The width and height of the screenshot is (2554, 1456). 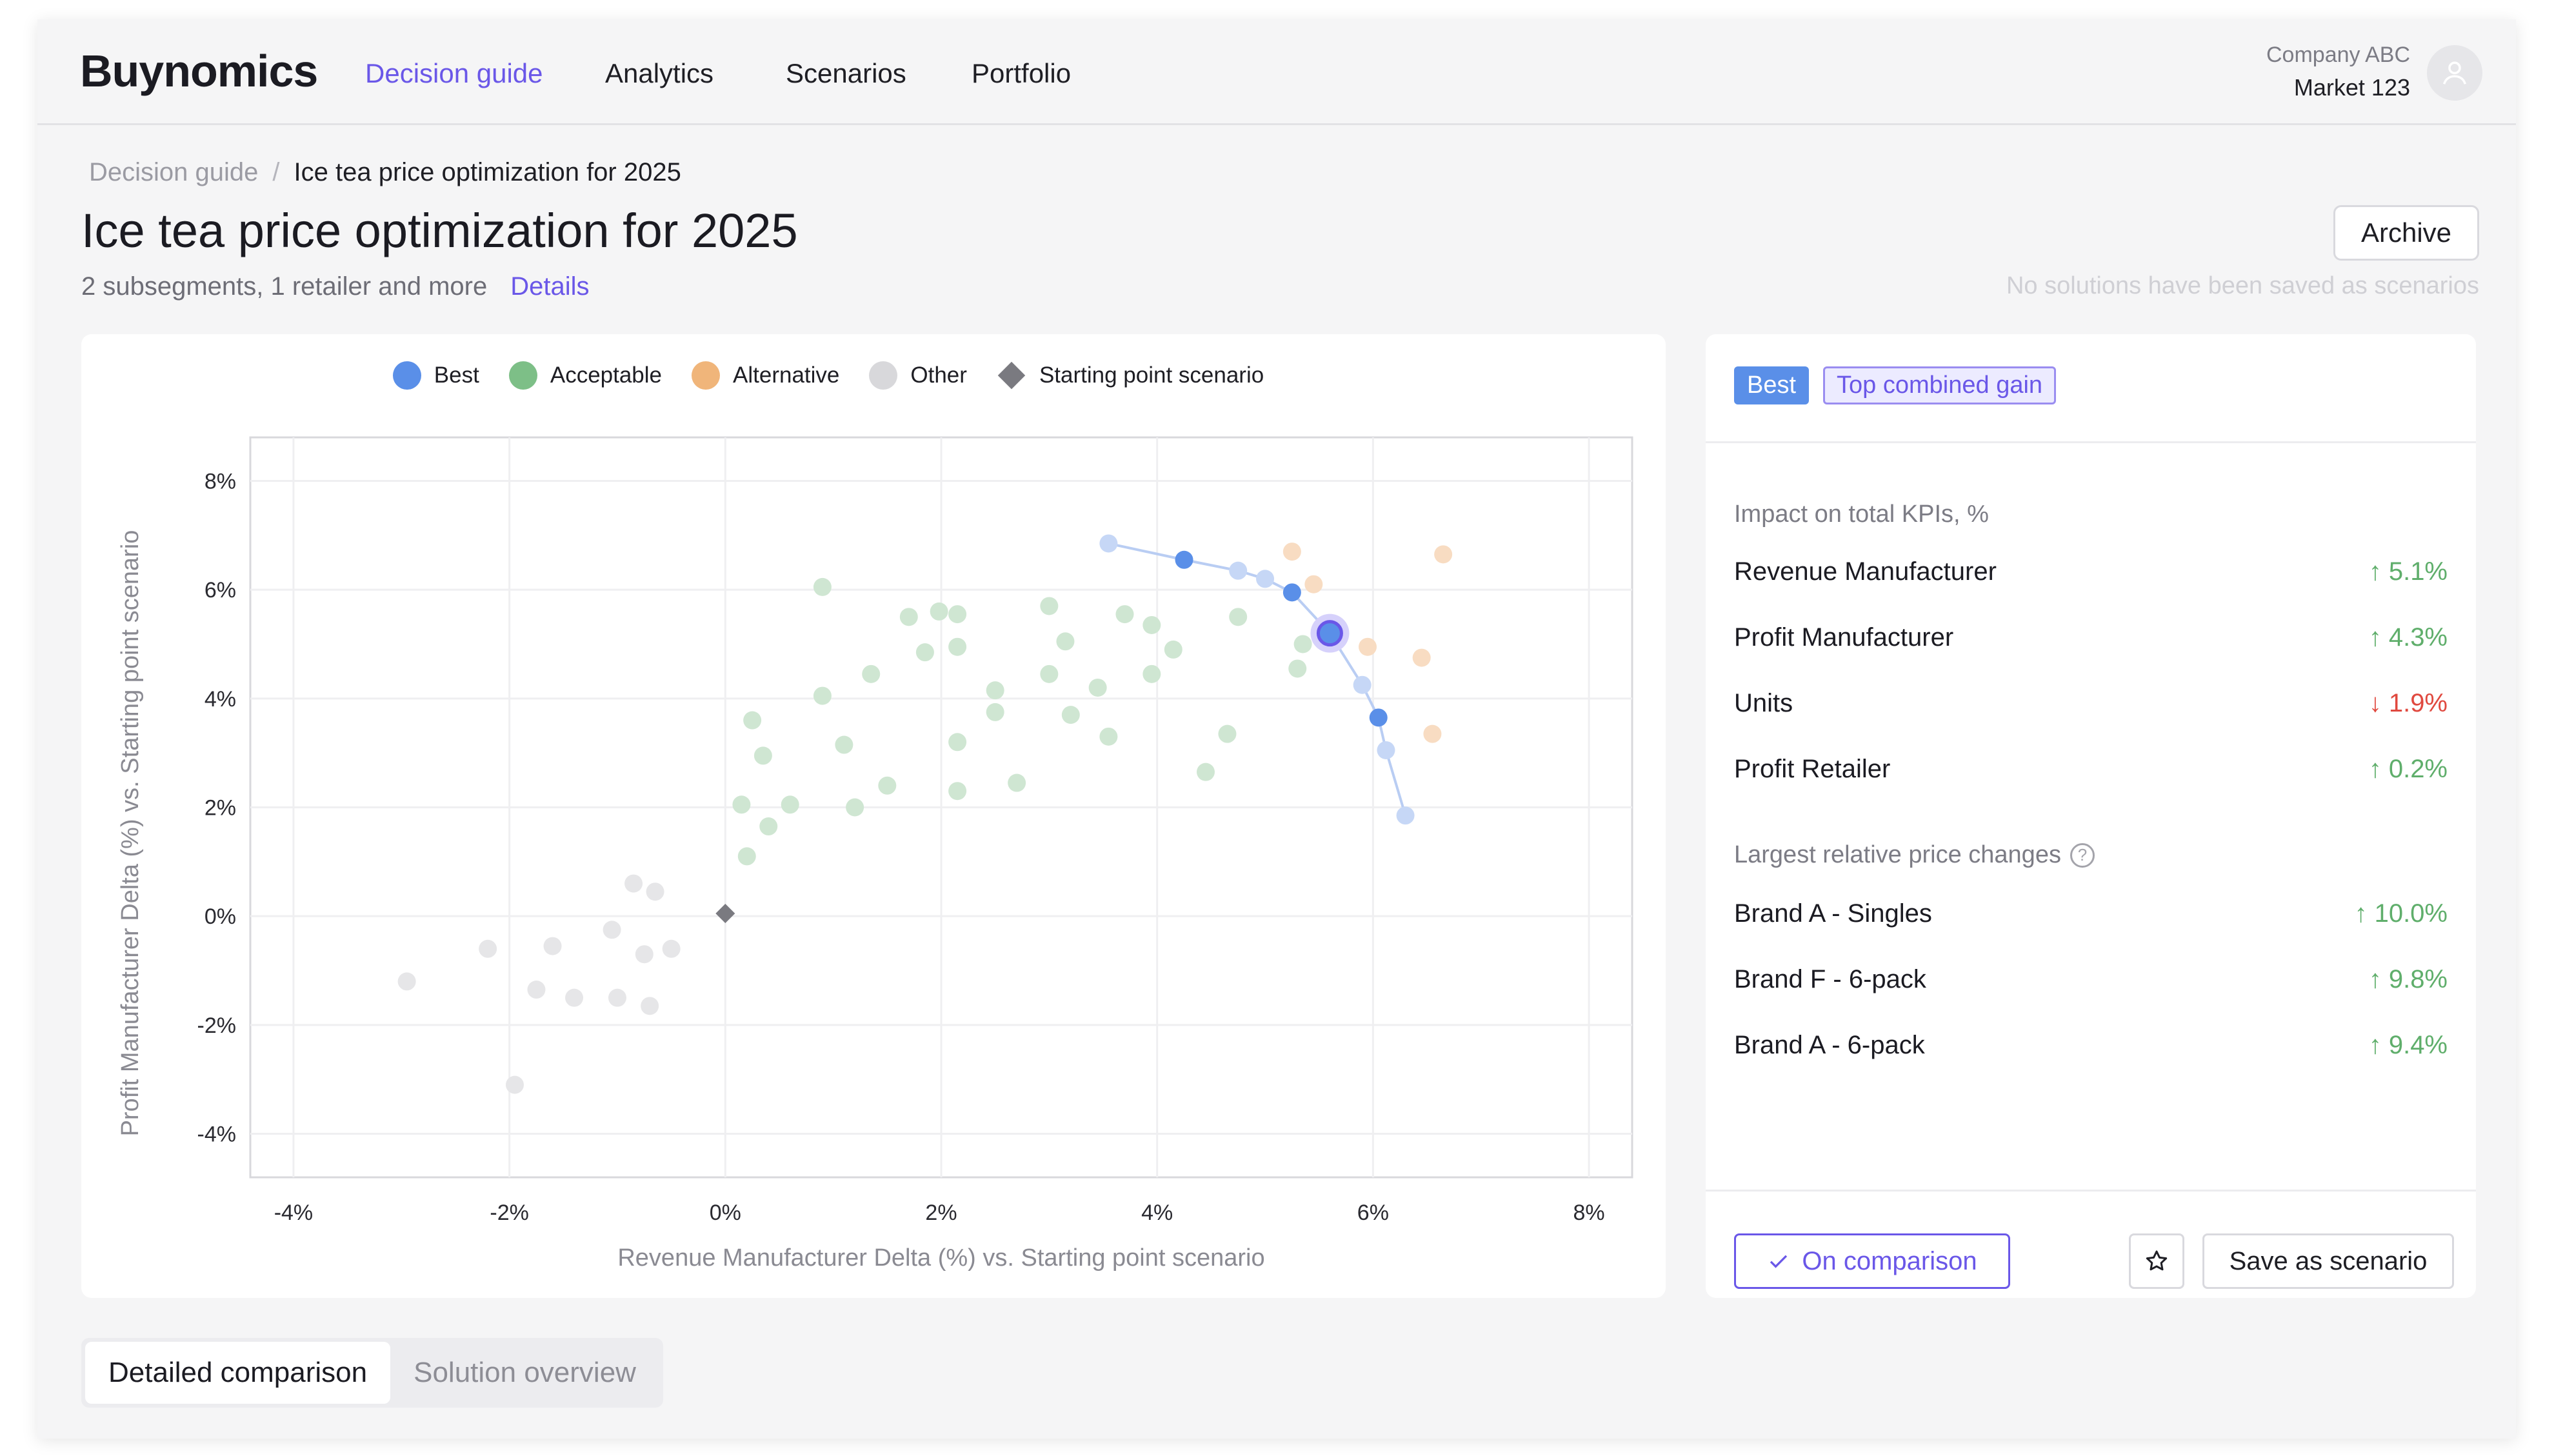 I want to click on nav-scenarios: Scenarios, so click(x=846, y=73).